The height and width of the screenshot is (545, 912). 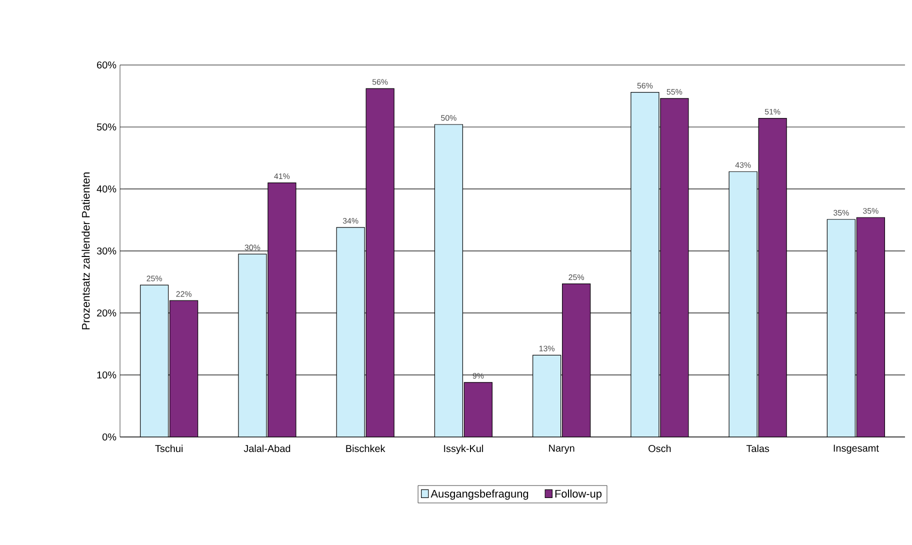 I want to click on y-tick-label: 30%, so click(x=106, y=251).